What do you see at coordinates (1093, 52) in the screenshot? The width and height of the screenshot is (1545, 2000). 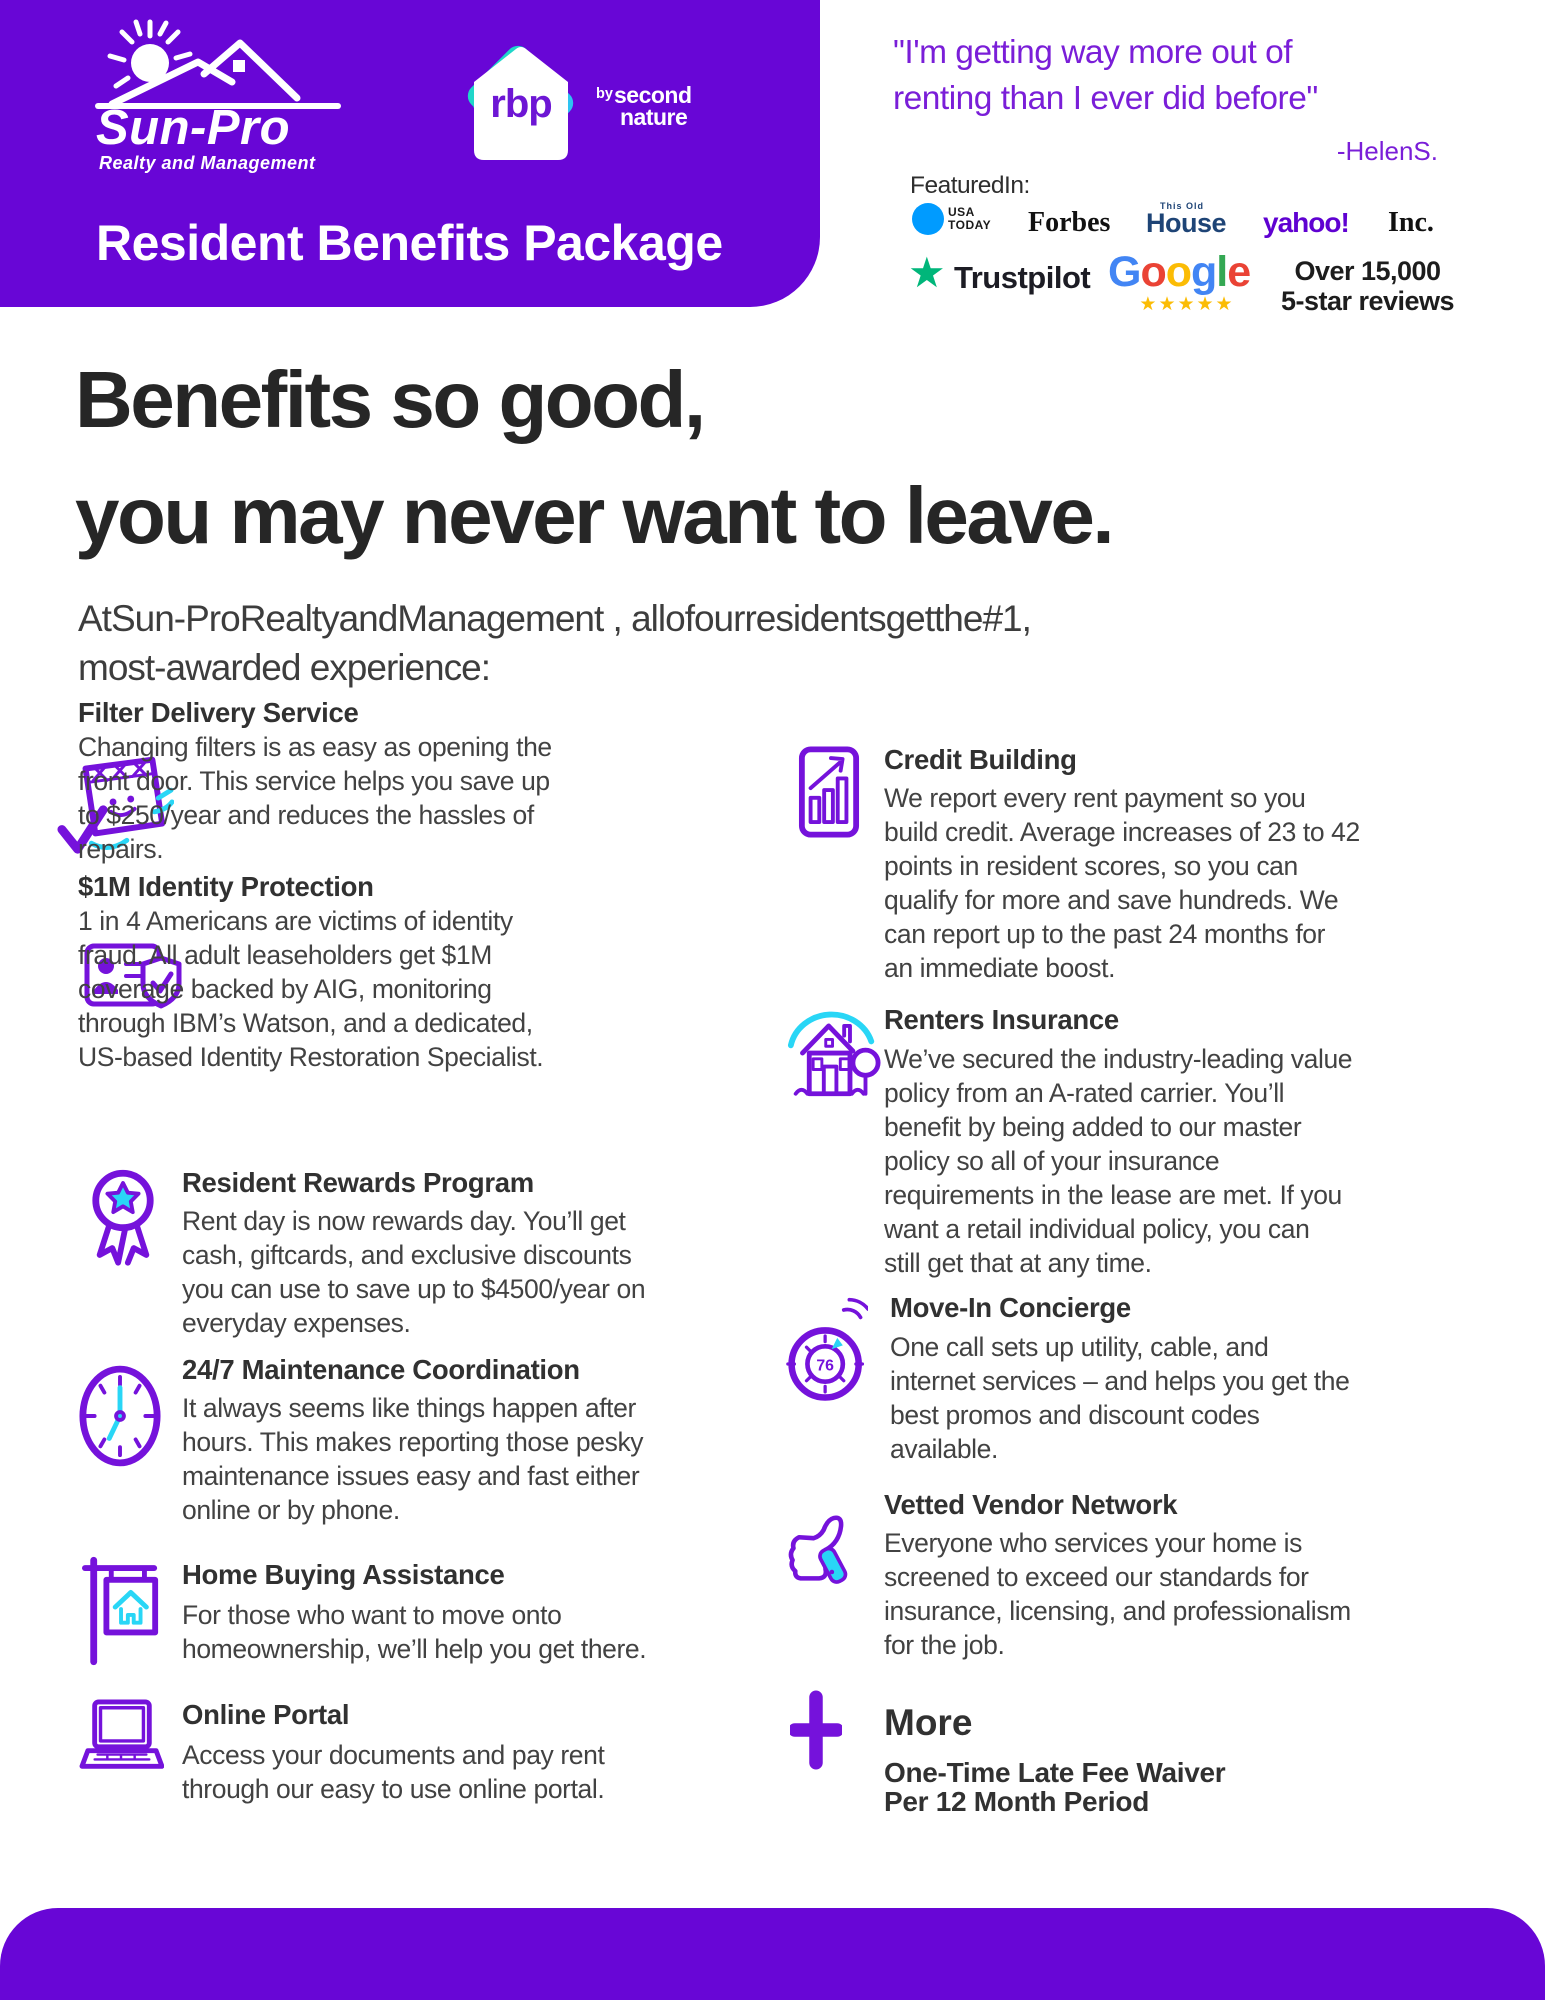 I see `quote-line-1: "I'm getting way more out of` at bounding box center [1093, 52].